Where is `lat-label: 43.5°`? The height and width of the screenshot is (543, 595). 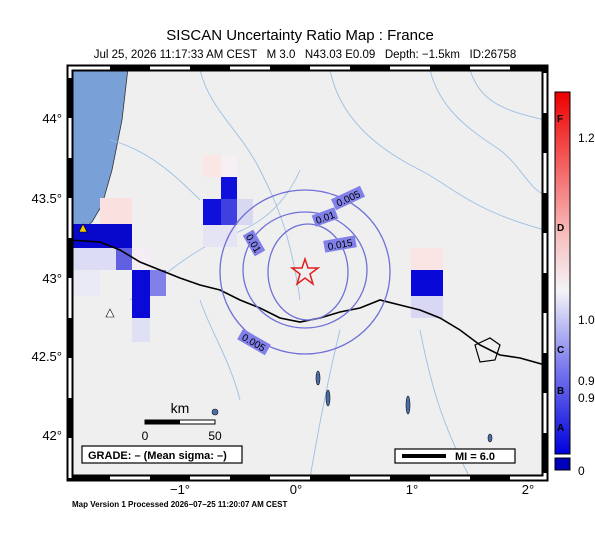 lat-label: 43.5° is located at coordinates (46, 198).